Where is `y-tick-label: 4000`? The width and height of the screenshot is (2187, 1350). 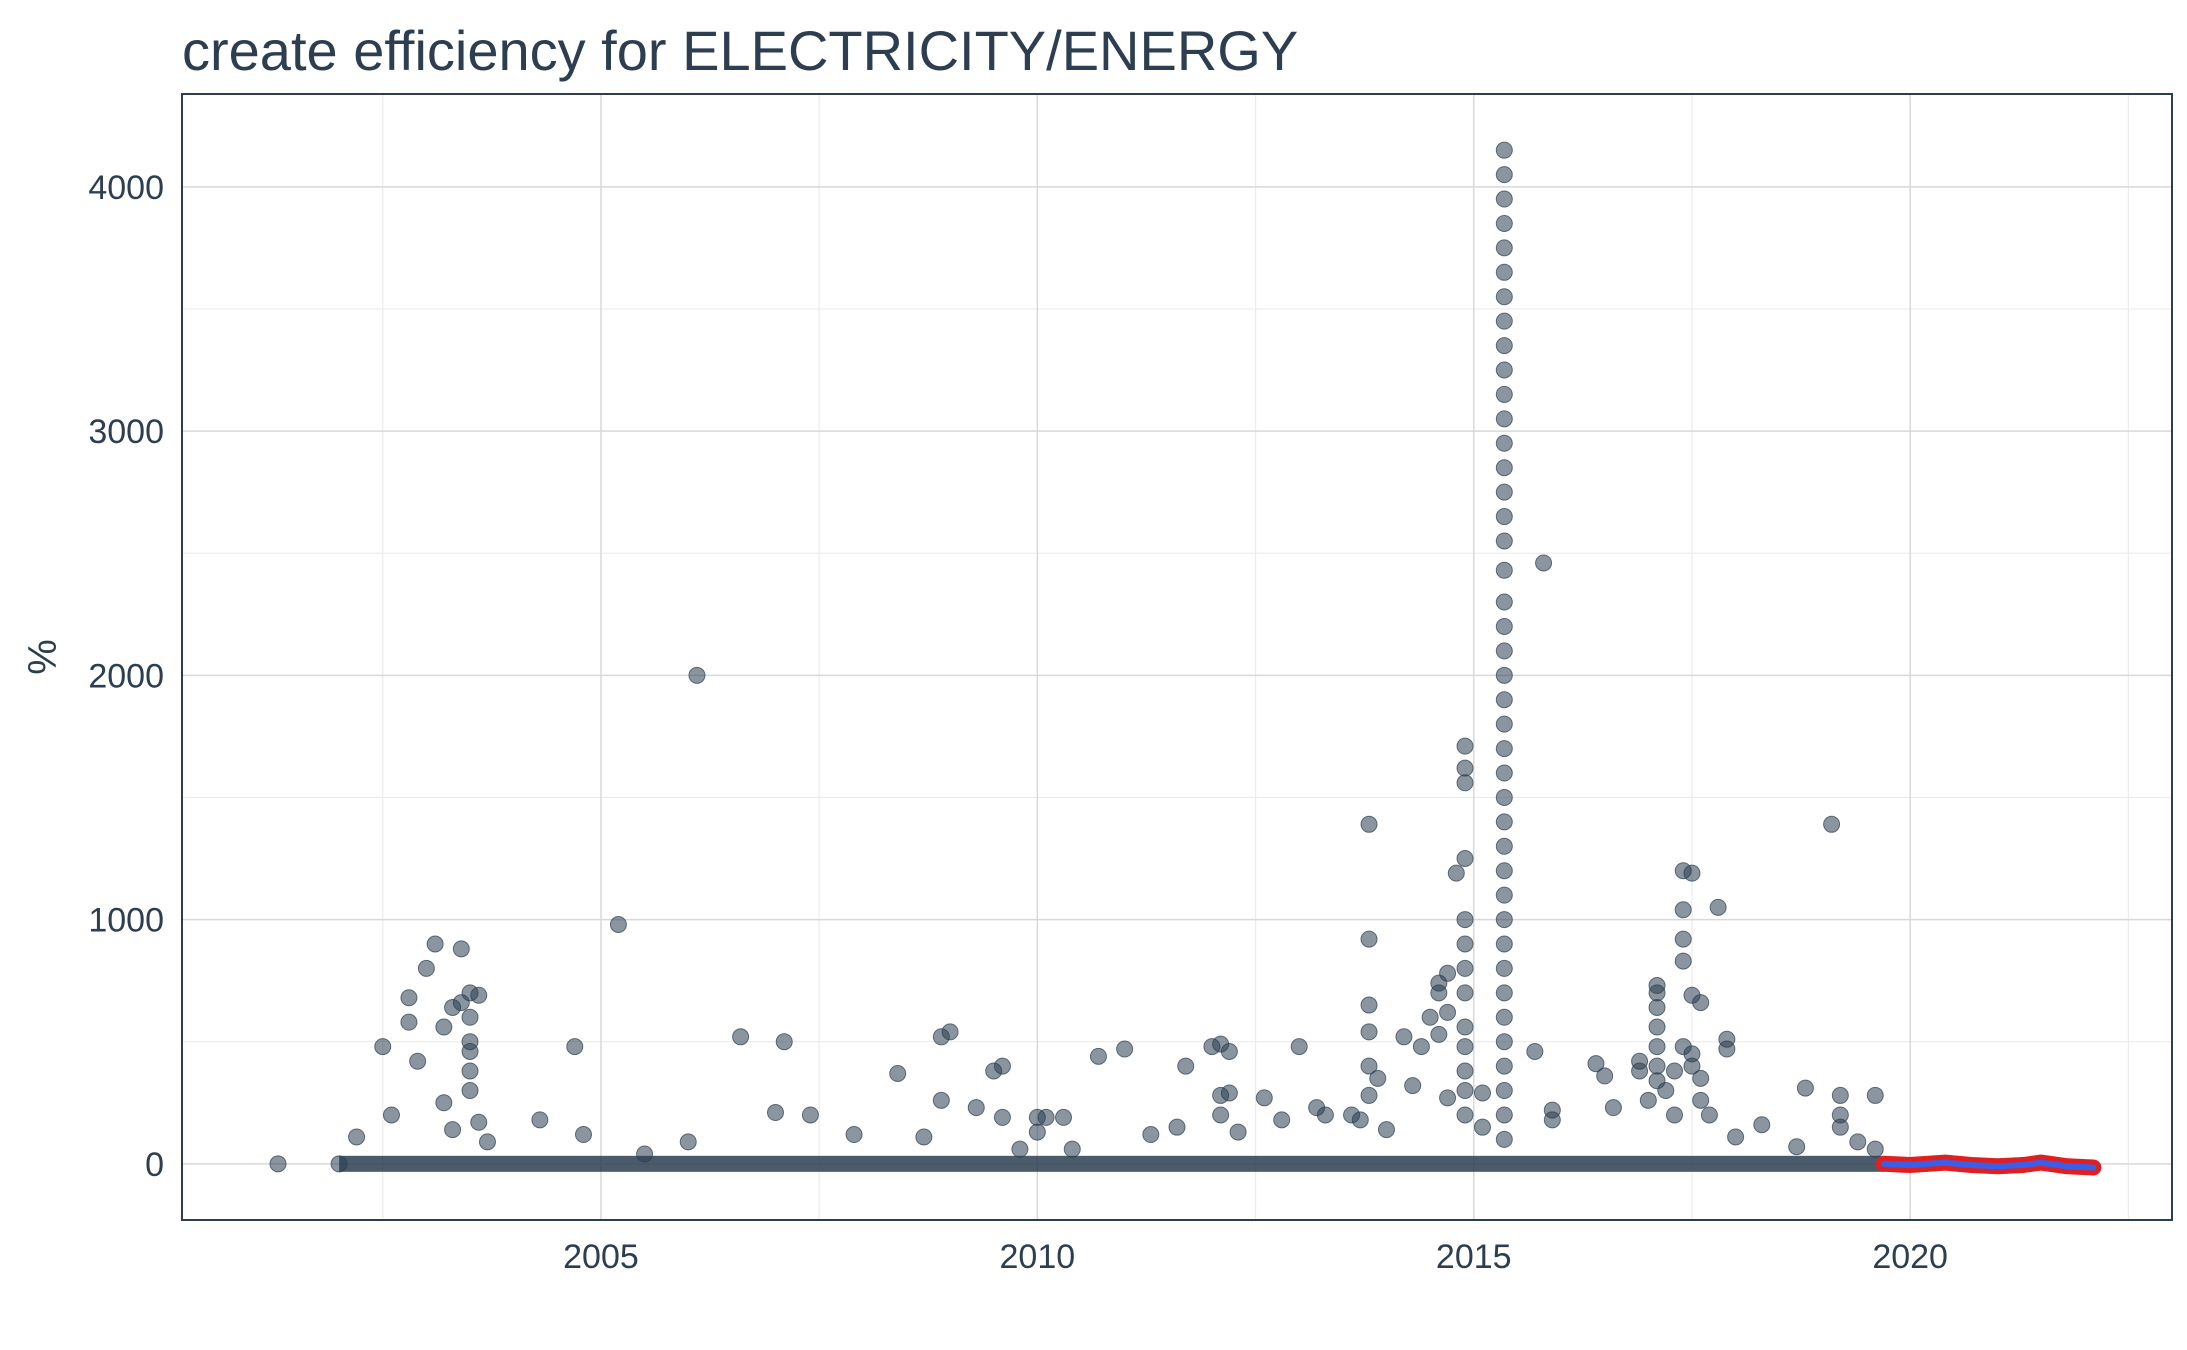
y-tick-label: 4000 is located at coordinates (126, 188).